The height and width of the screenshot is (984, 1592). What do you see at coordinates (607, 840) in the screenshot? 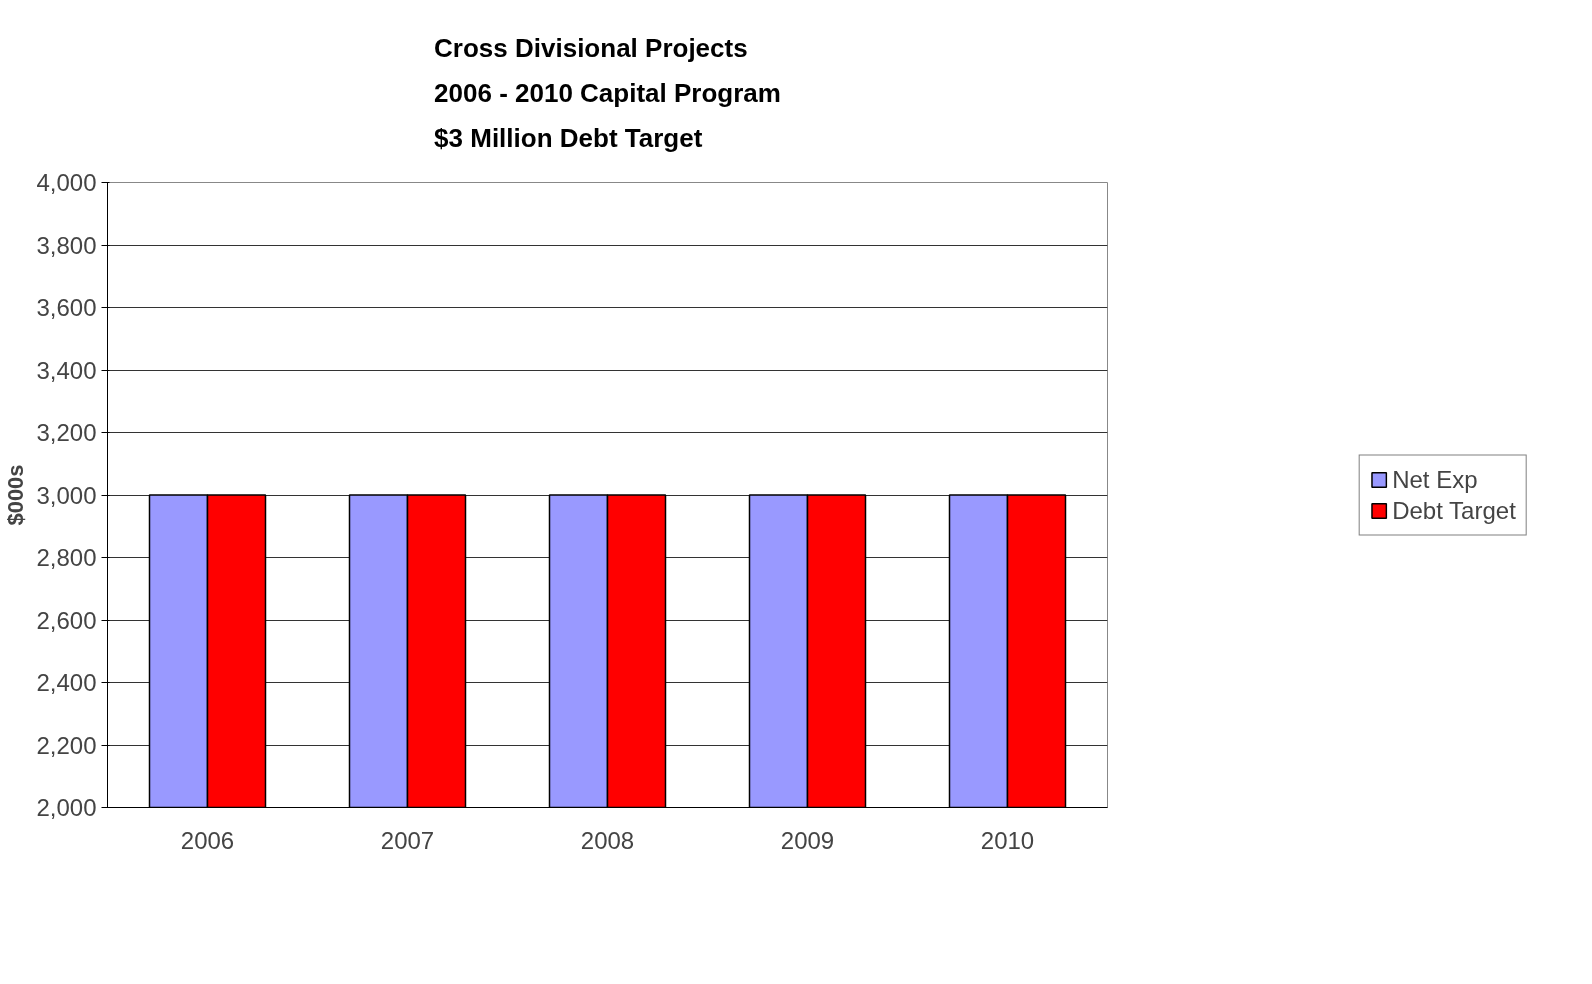
I see `x-tick-label: 2008` at bounding box center [607, 840].